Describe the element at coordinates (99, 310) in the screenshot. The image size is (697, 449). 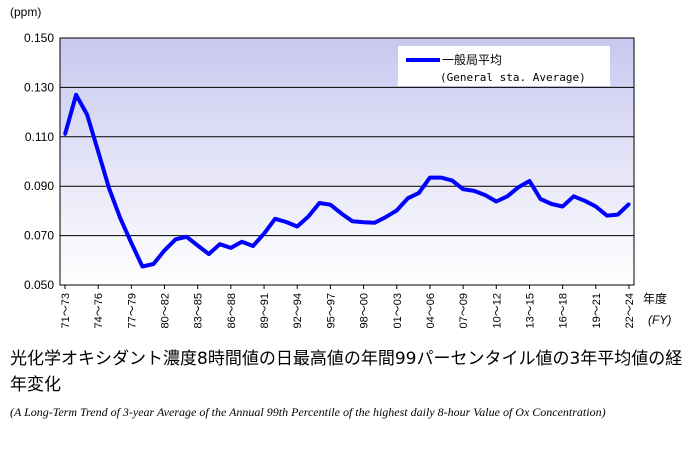
I see `x-tick-label: 74～76` at that location.